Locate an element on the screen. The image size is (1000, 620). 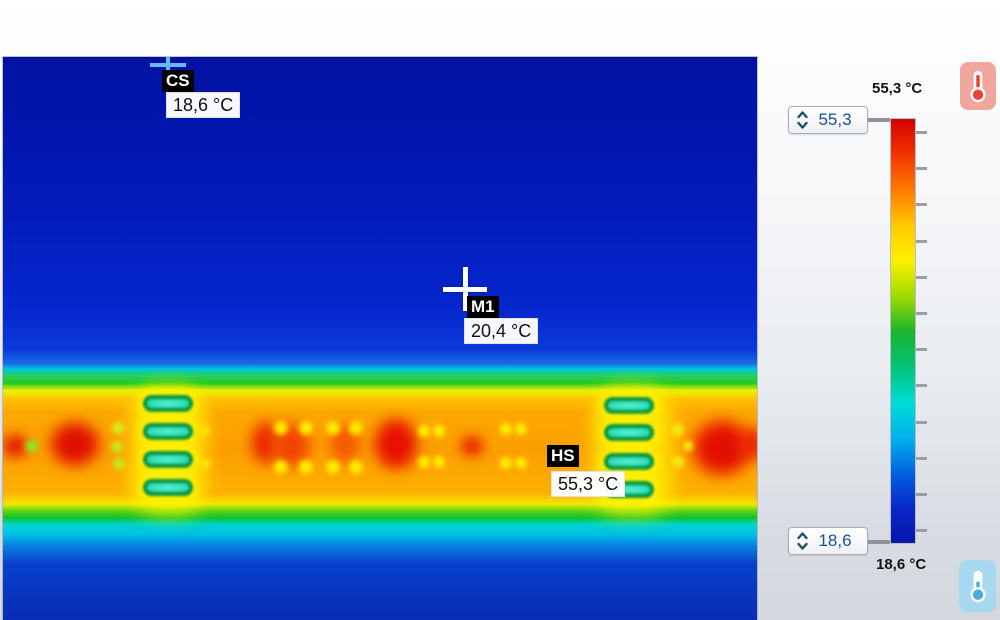
thermometer-hot-icon is located at coordinates (978, 86).